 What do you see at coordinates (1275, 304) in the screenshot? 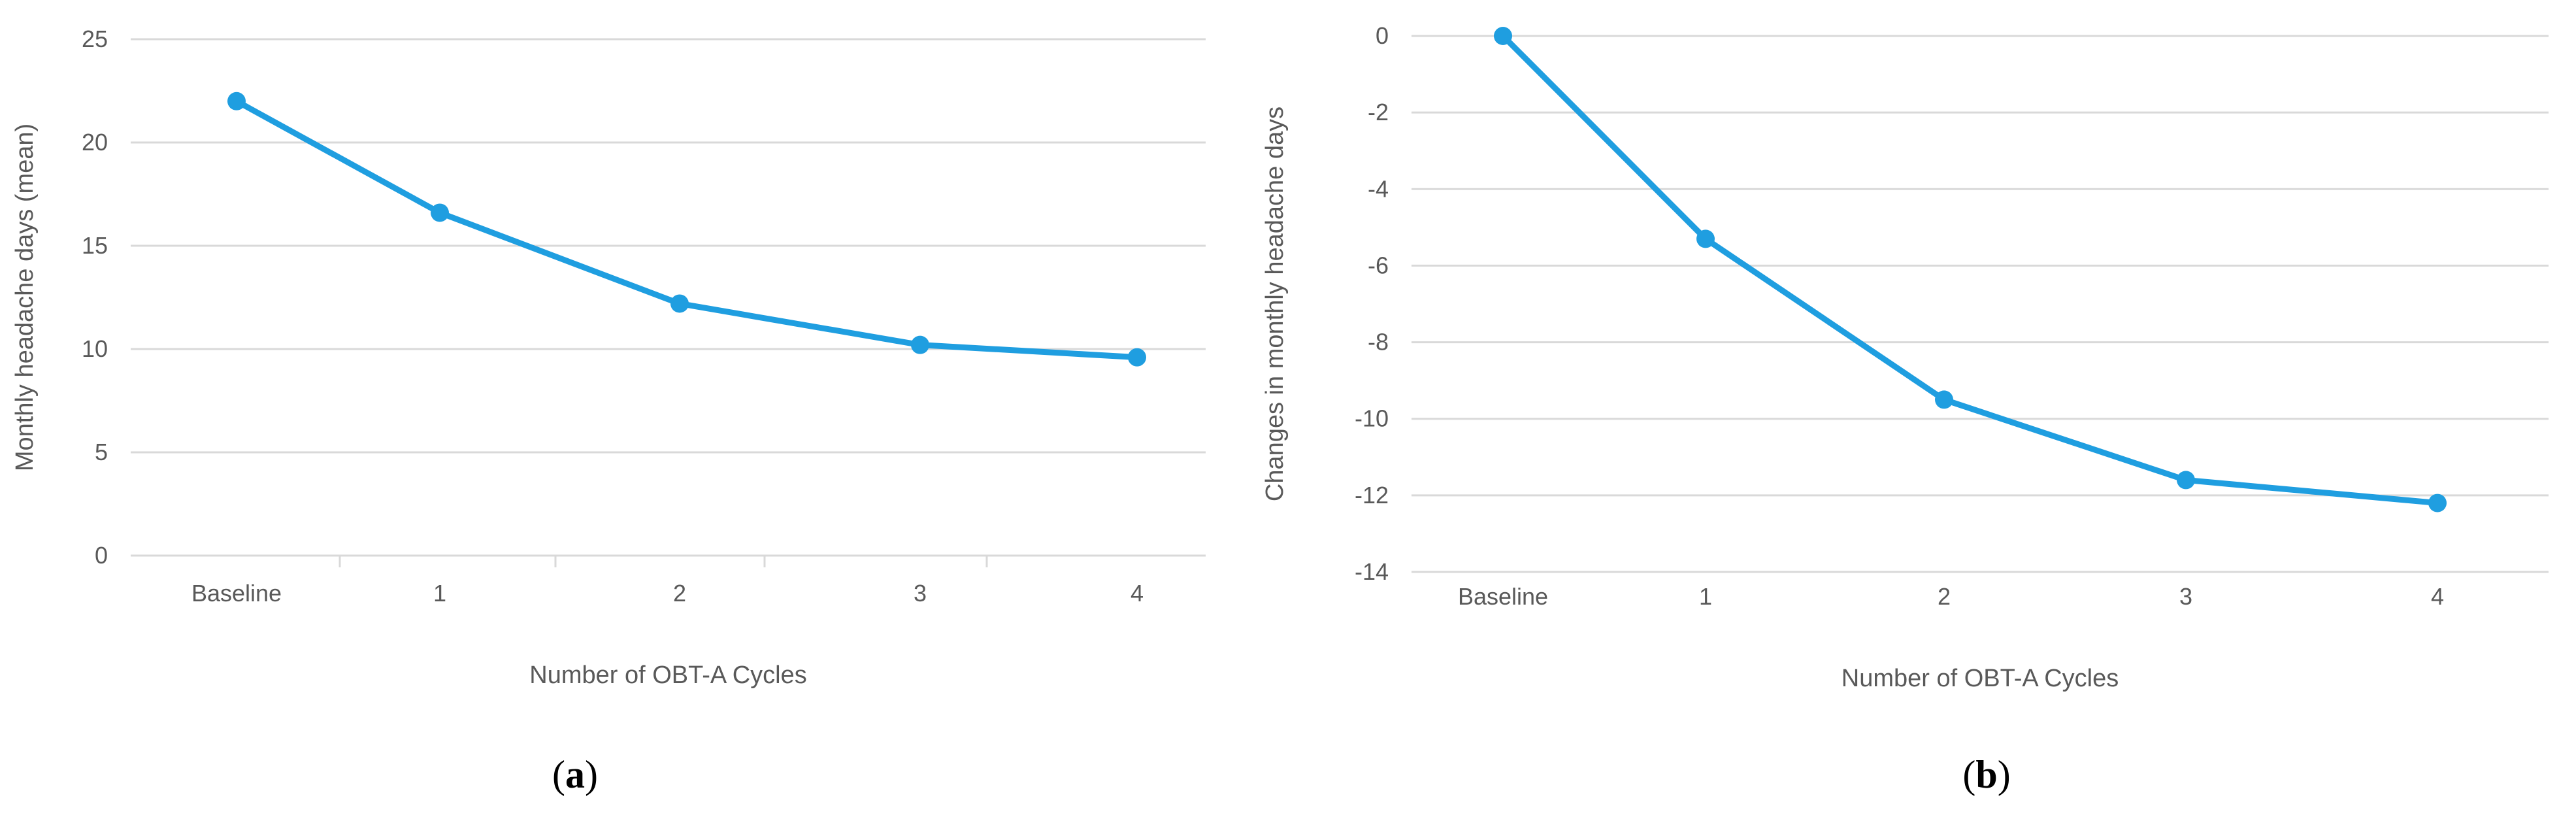
I see `y-axis-title: Changes in monthly headache days` at bounding box center [1275, 304].